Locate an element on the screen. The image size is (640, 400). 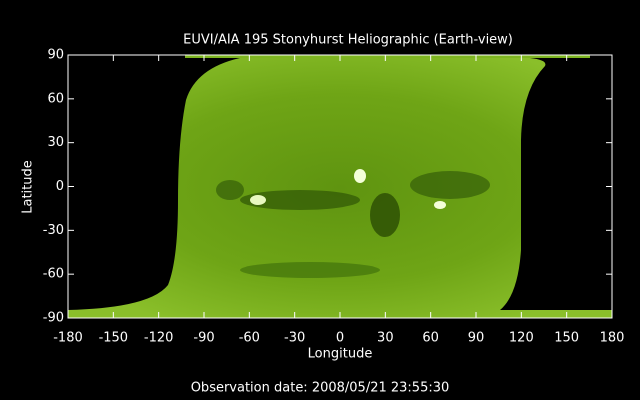
x-tick-label: 90 is located at coordinates (476, 338).